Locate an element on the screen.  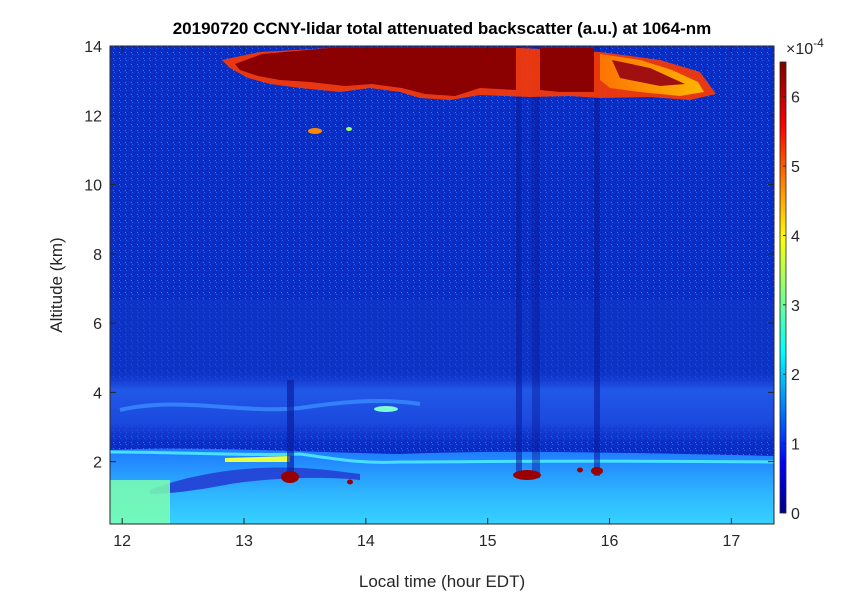
colorbar-tick-label: 4 is located at coordinates (795, 236).